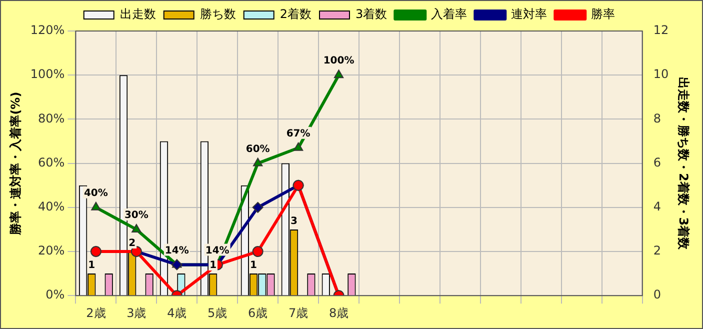 This screenshot has height=329, width=703. I want to click on y-tick-label: 40%, so click(51, 207).